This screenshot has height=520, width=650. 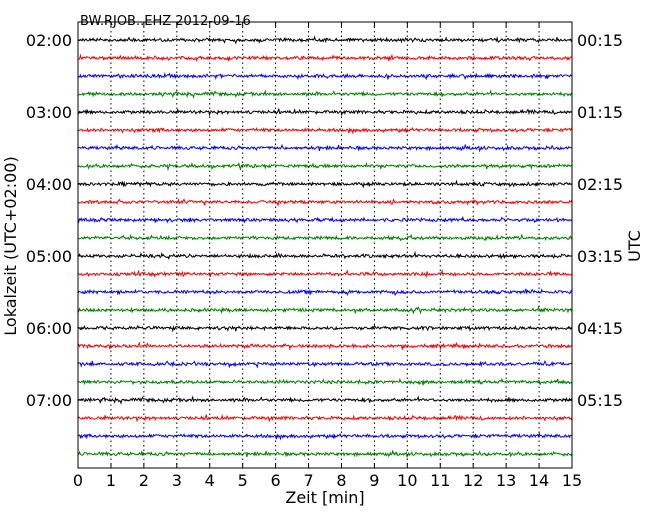 I want to click on y-axis-label-left: Lokalzeit (UTC+02:00), so click(x=10, y=245).